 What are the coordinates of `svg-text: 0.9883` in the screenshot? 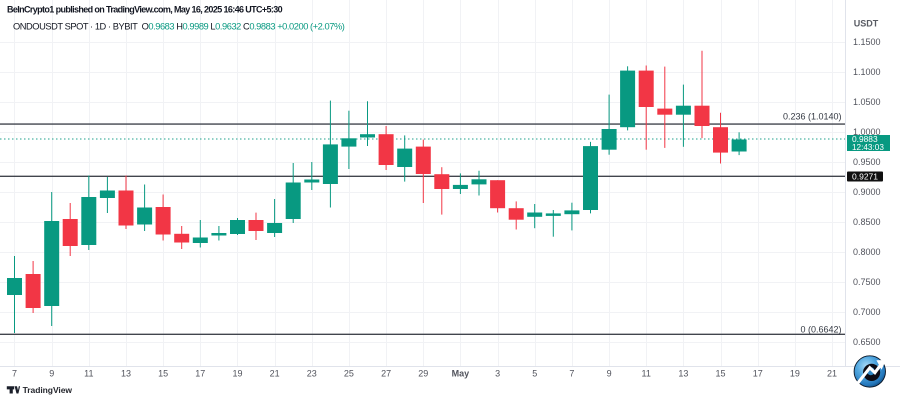 It's located at (865, 139).